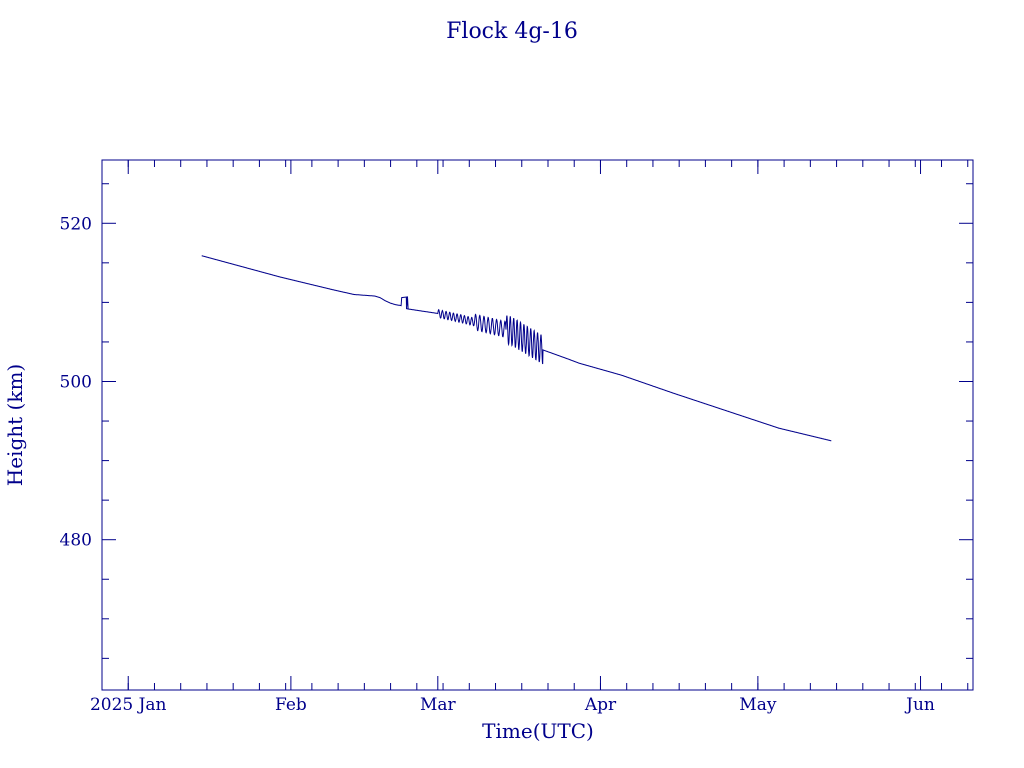  Describe the element at coordinates (600, 705) in the screenshot. I see `x-tick-label: Apr` at that location.